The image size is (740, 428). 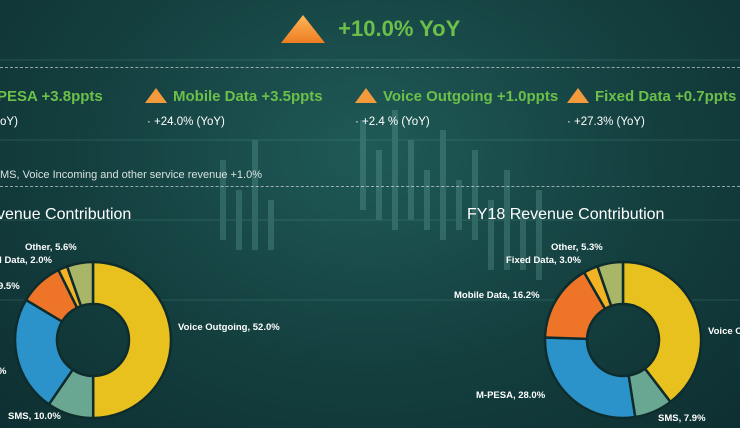 What do you see at coordinates (544, 260) in the screenshot?
I see `slice-label: Fixed Data, 3.0%` at bounding box center [544, 260].